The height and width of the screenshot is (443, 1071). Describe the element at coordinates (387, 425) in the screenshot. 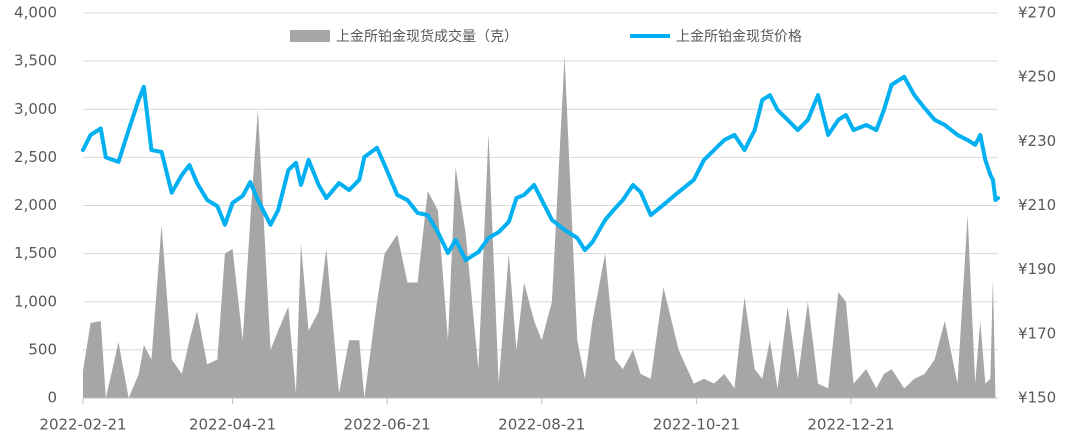

I see `x-tick-label: 2022-06-21` at that location.